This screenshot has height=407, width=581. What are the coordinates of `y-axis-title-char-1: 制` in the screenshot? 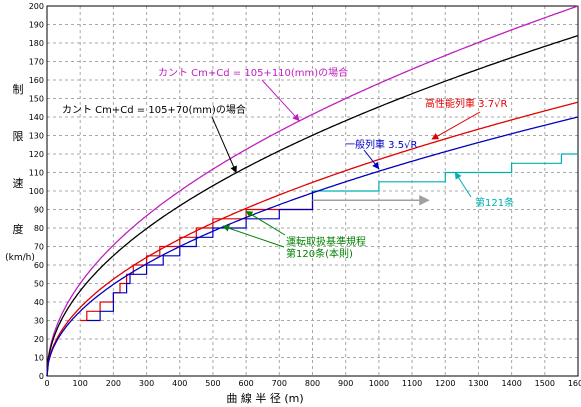 It's located at (18, 89).